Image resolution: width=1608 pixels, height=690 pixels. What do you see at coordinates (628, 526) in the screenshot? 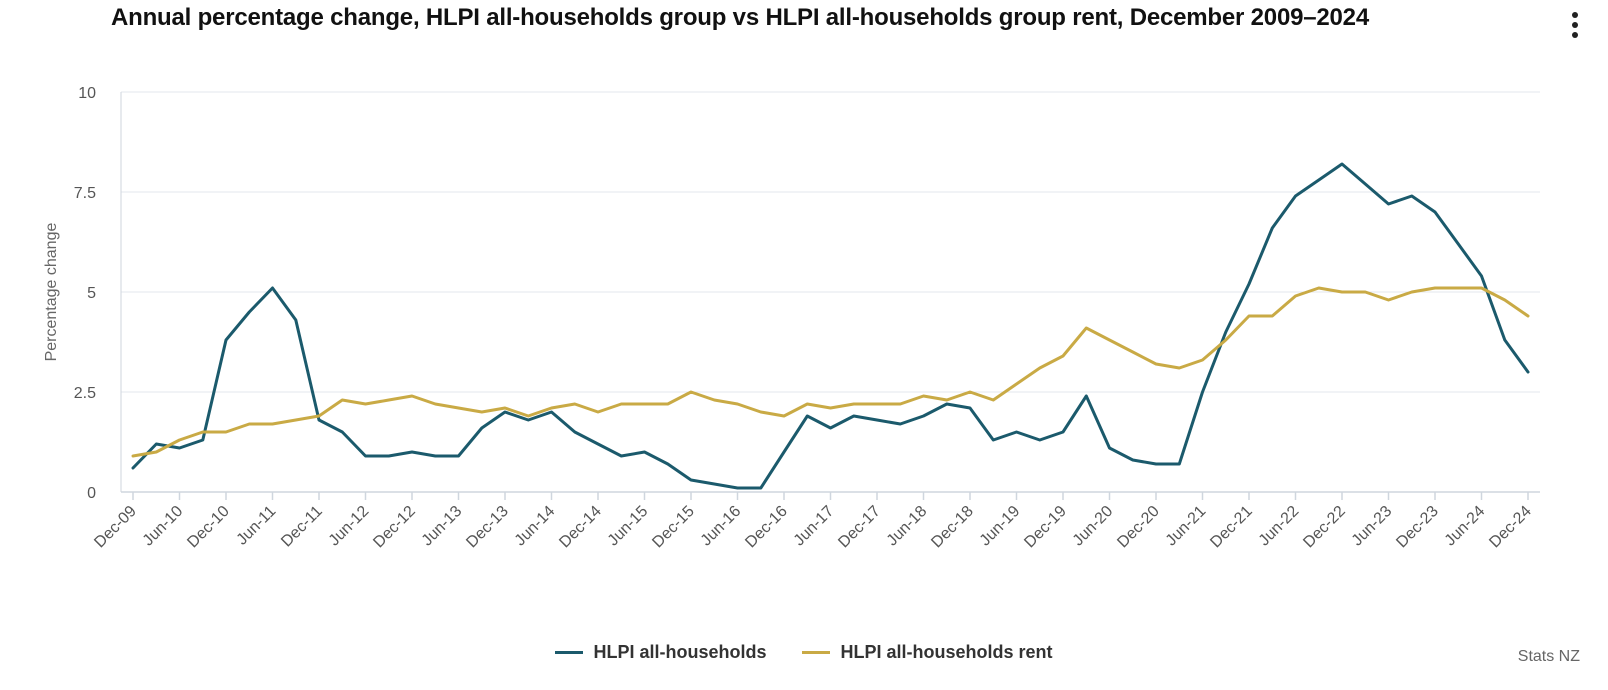
I see `x-tick-label: Jun-15` at bounding box center [628, 526].